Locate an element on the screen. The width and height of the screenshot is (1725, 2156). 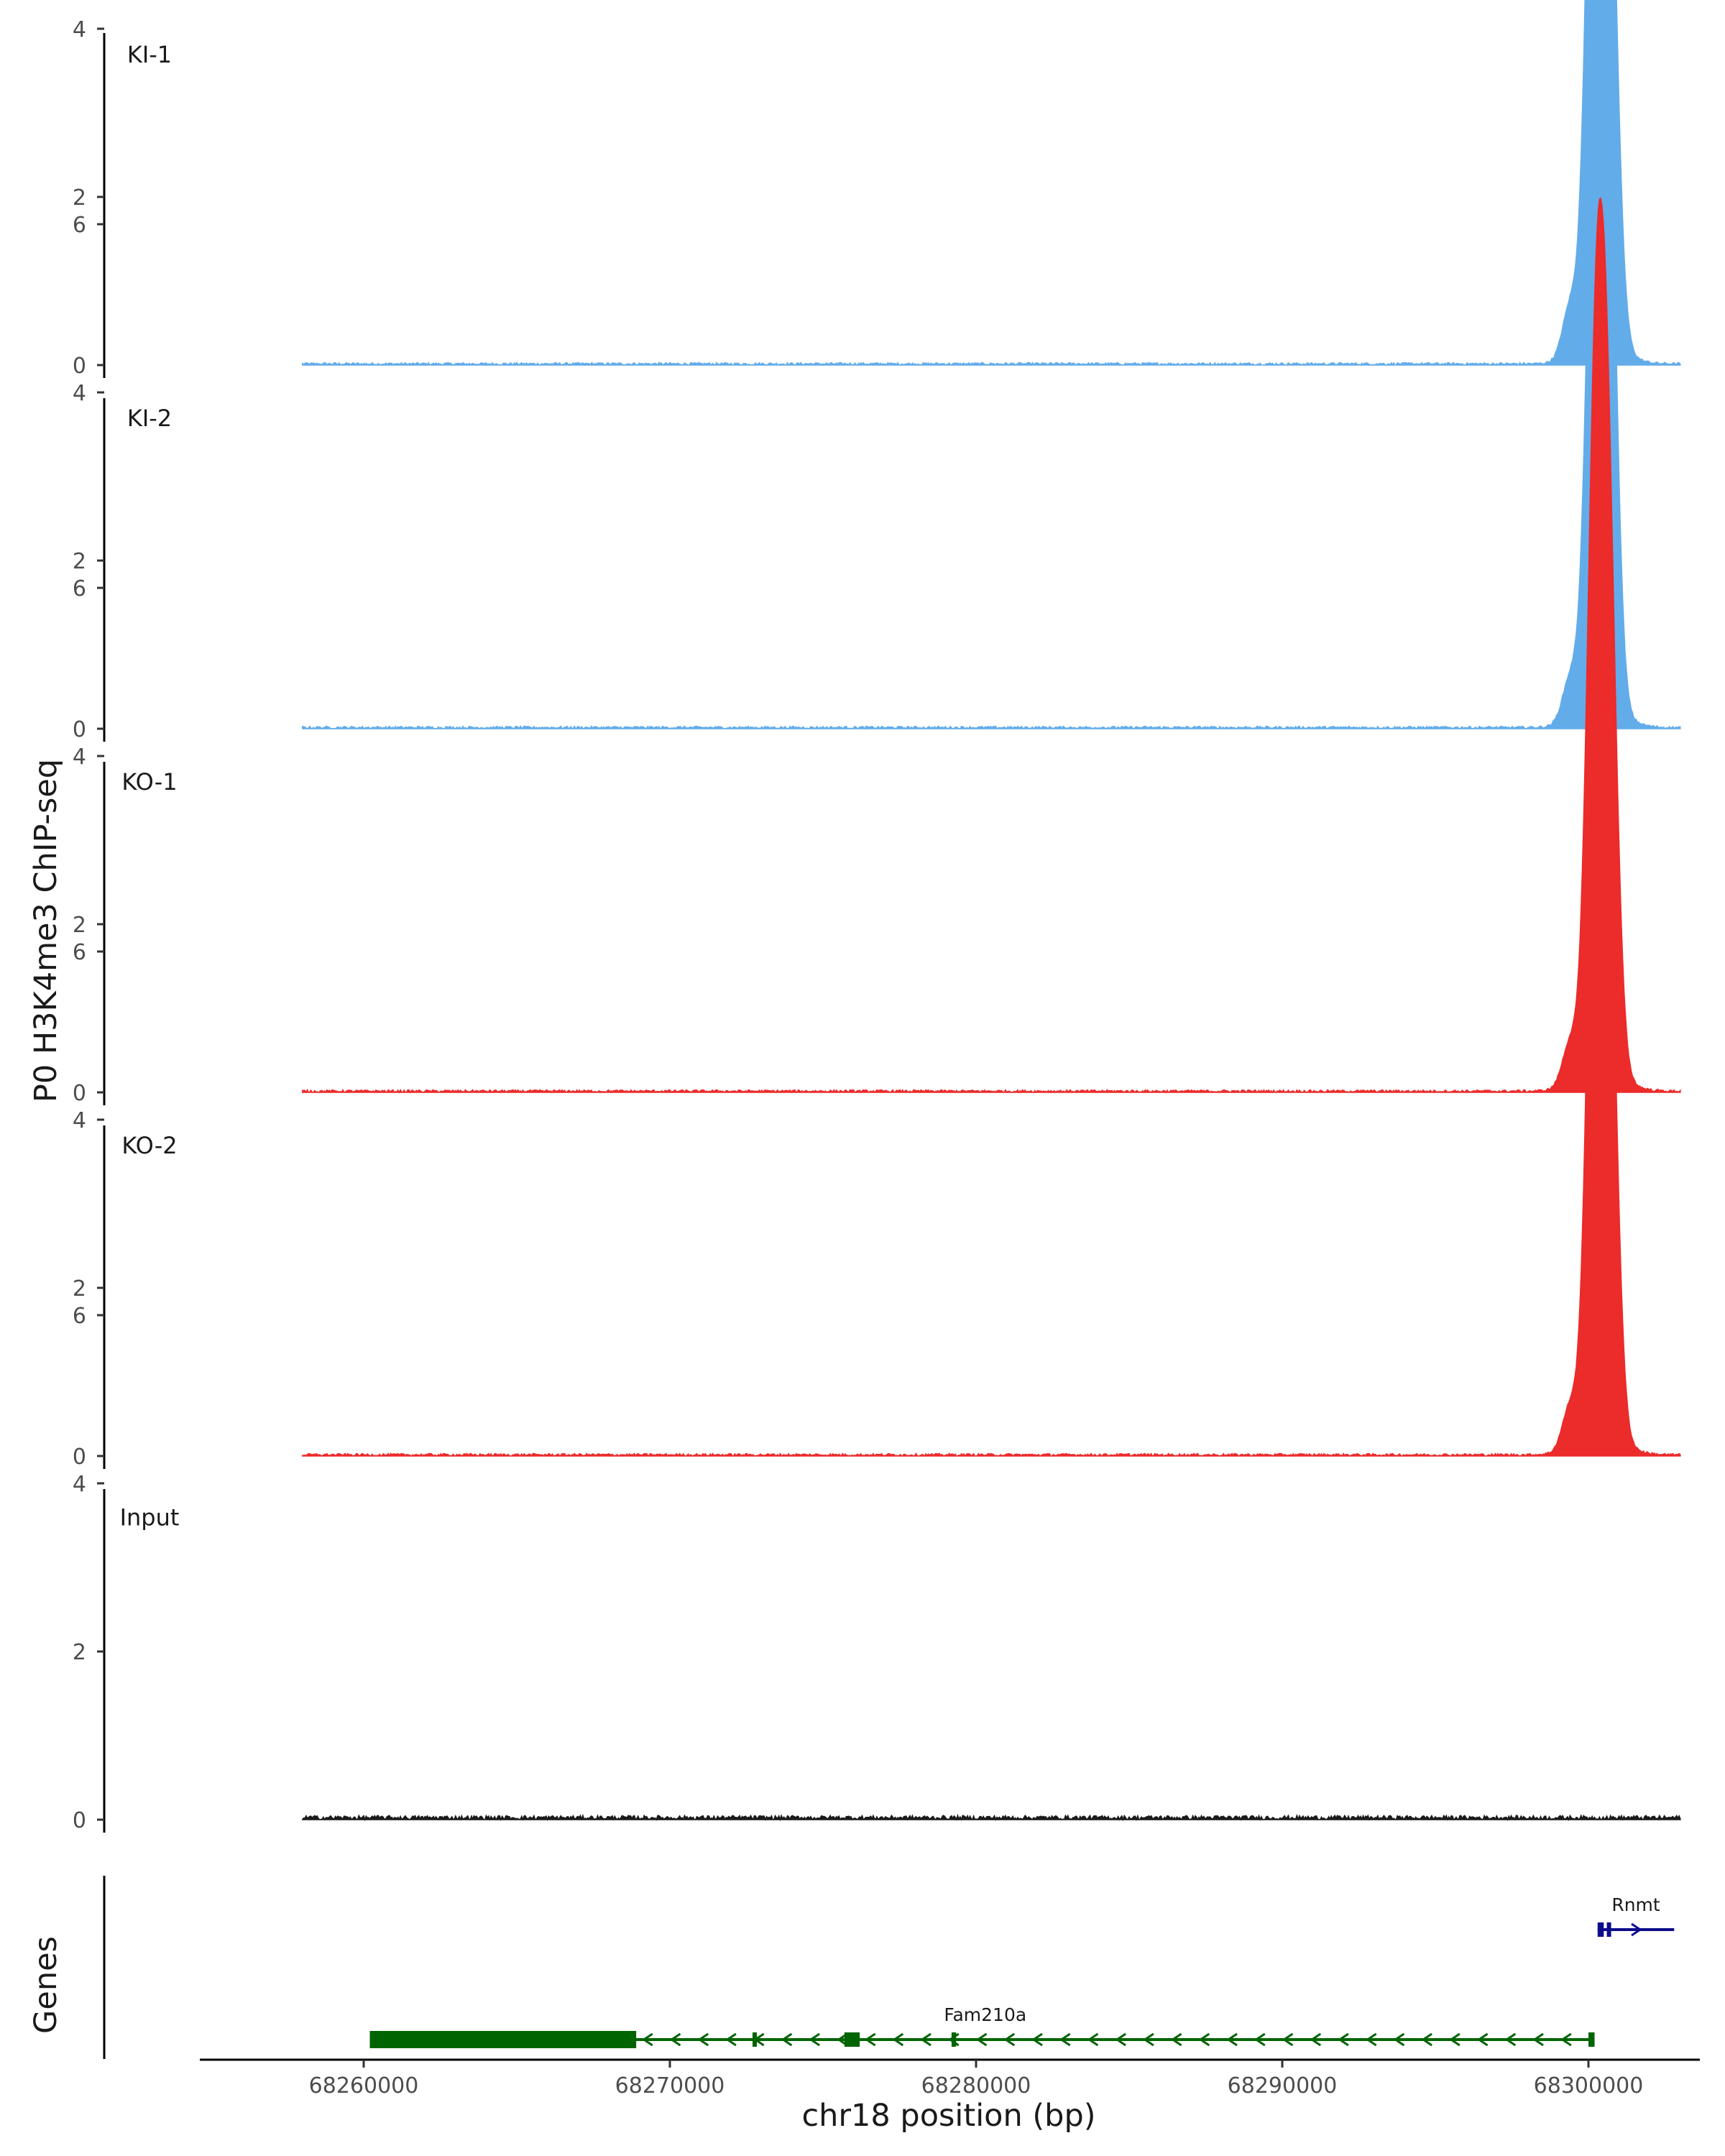
track-label-input: Input is located at coordinates (150, 1518).